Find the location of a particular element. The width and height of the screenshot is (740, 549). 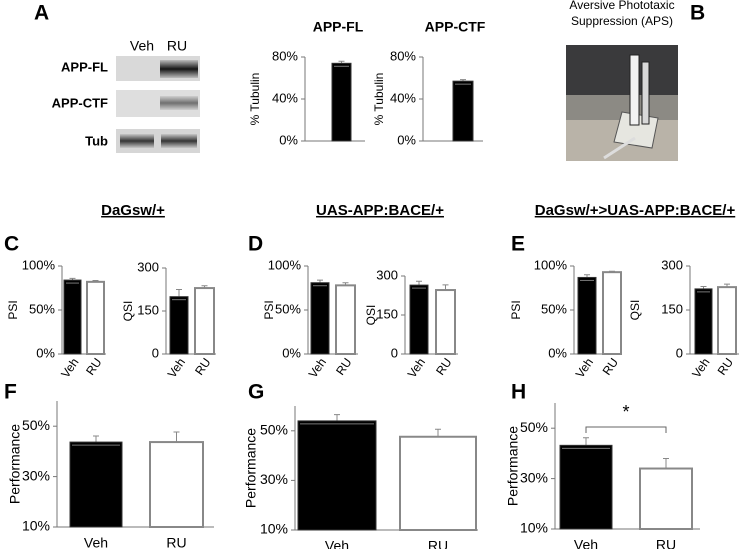

panel-letter: H is located at coordinates (518, 392).